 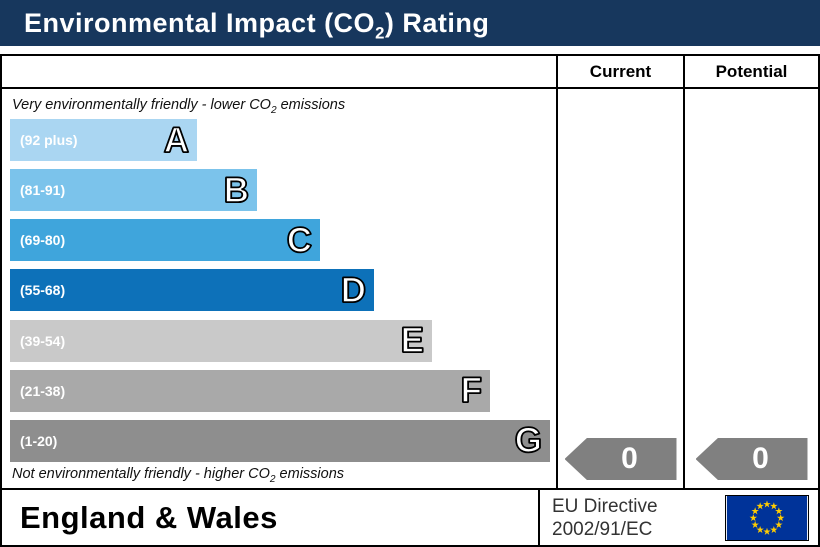 What do you see at coordinates (43, 190) in the screenshot?
I see `band-range-label: (81-91)` at bounding box center [43, 190].